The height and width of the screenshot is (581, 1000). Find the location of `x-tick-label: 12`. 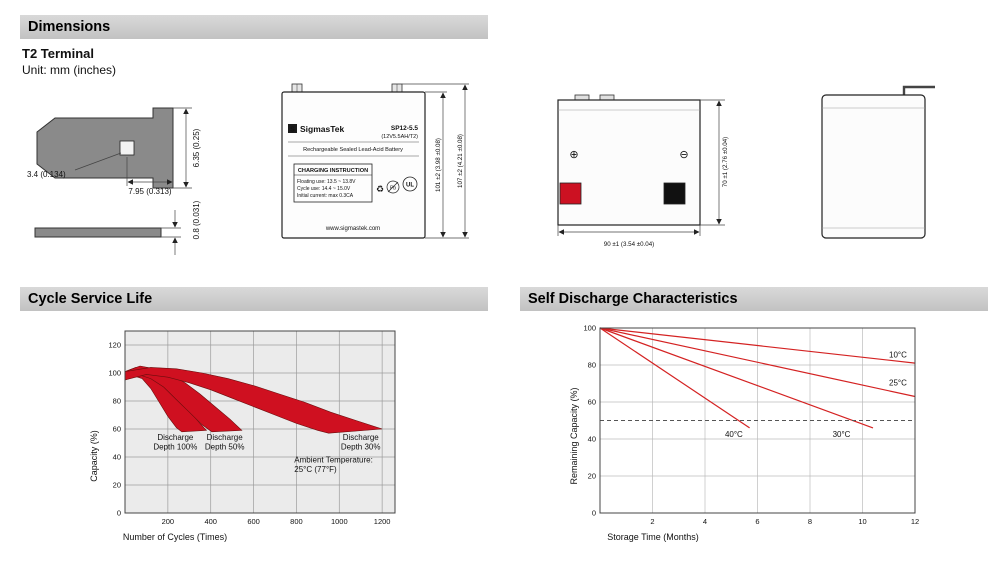

x-tick-label: 12 is located at coordinates (915, 521).